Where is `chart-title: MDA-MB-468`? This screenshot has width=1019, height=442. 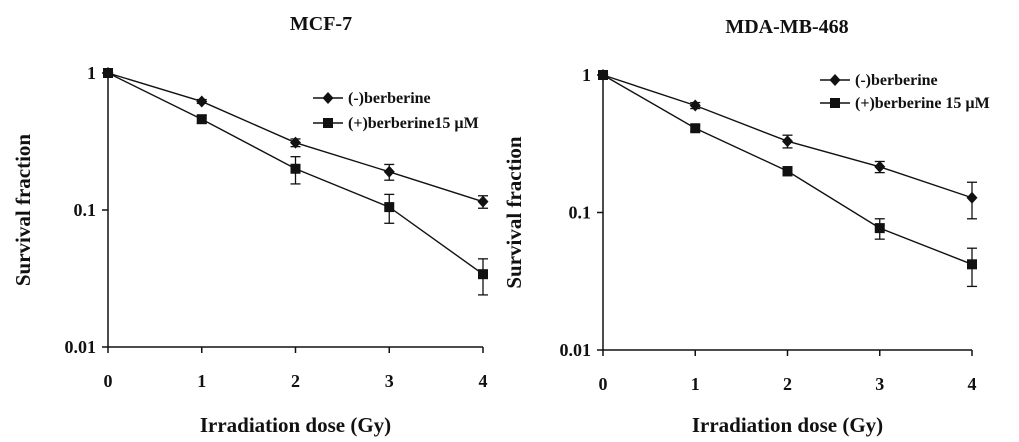 chart-title: MDA-MB-468 is located at coordinates (786, 27).